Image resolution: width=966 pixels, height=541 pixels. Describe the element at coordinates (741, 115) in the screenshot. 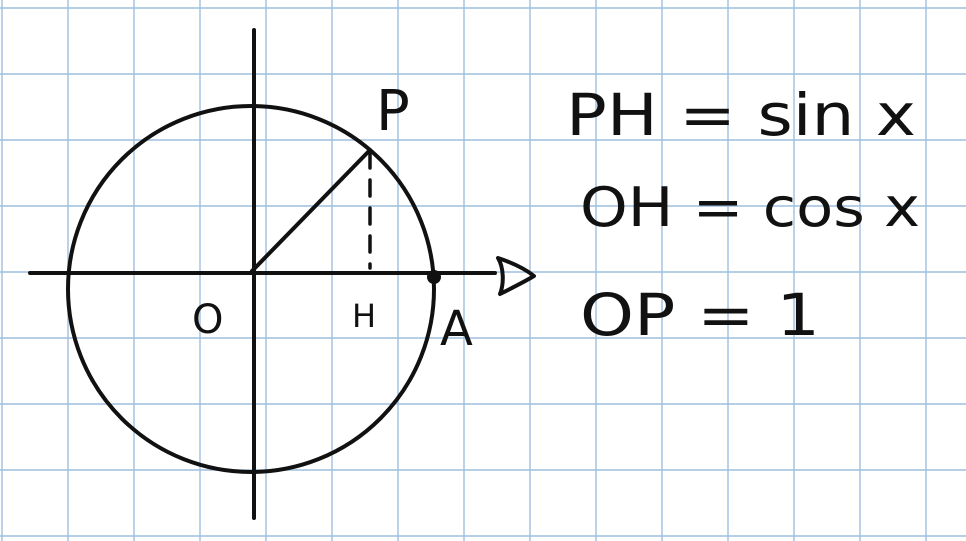

I see `equation-ph: PH = sin x` at that location.